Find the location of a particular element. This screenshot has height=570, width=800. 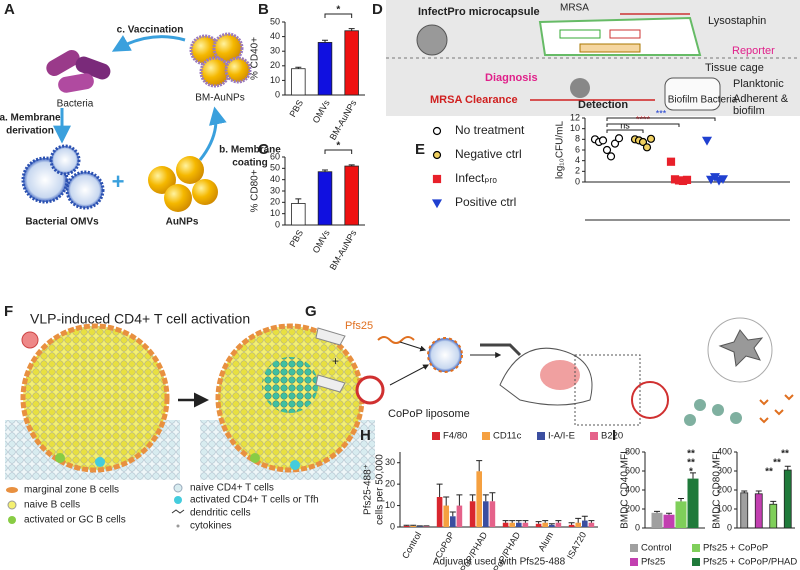

label: b. Membrane is located at coordinates (250, 150).